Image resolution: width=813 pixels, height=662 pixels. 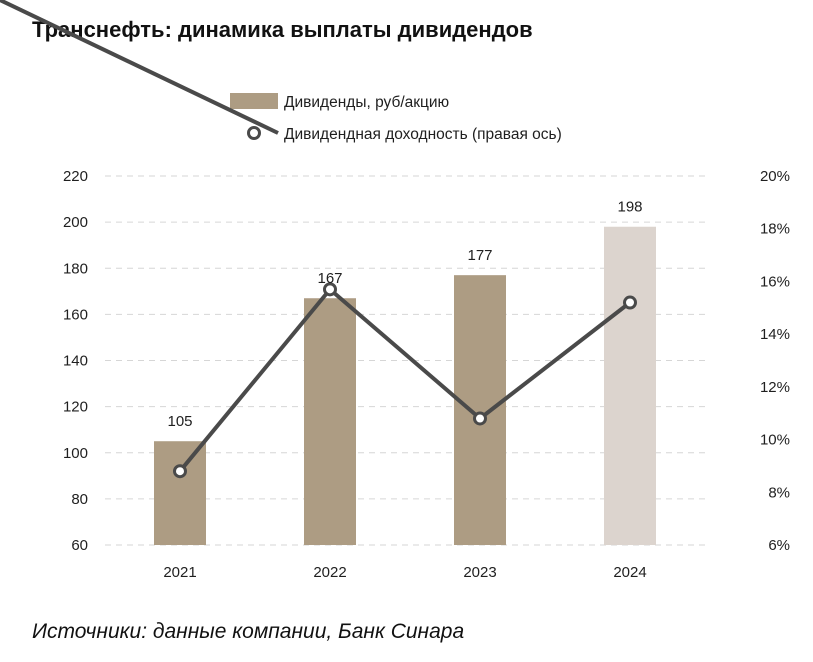 What do you see at coordinates (180, 493) in the screenshot?
I see `bar-2021` at bounding box center [180, 493].